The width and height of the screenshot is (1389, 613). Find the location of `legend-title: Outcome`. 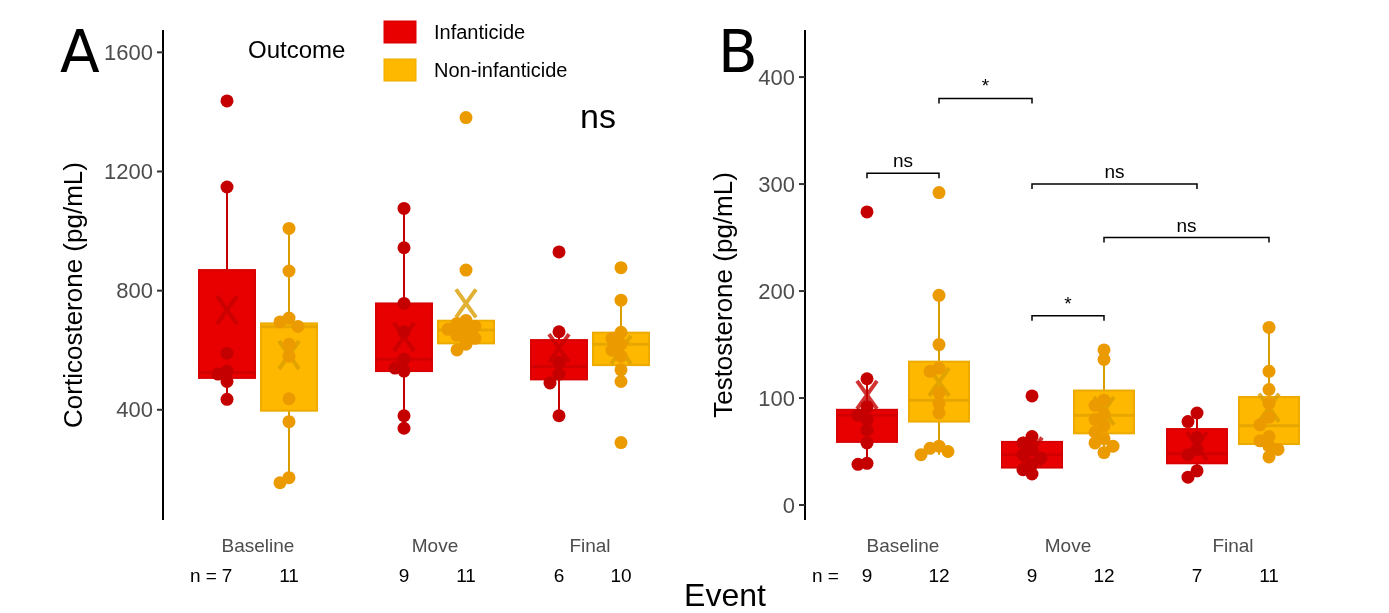

legend-title: Outcome is located at coordinates (297, 49).